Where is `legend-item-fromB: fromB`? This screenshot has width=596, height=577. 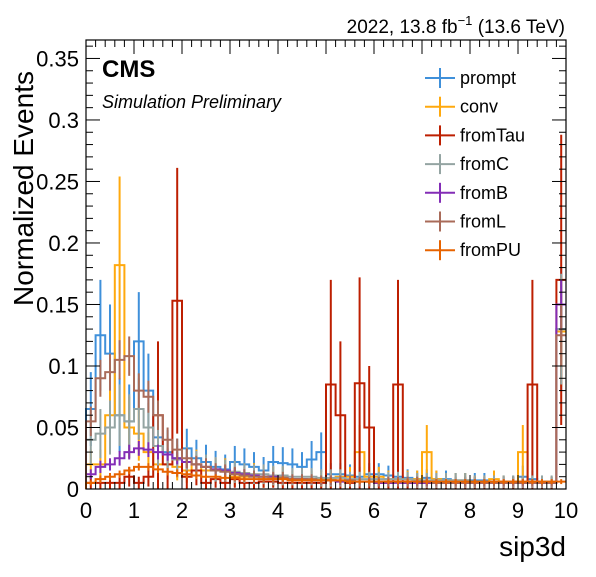 legend-item-fromB: fromB is located at coordinates (466, 192).